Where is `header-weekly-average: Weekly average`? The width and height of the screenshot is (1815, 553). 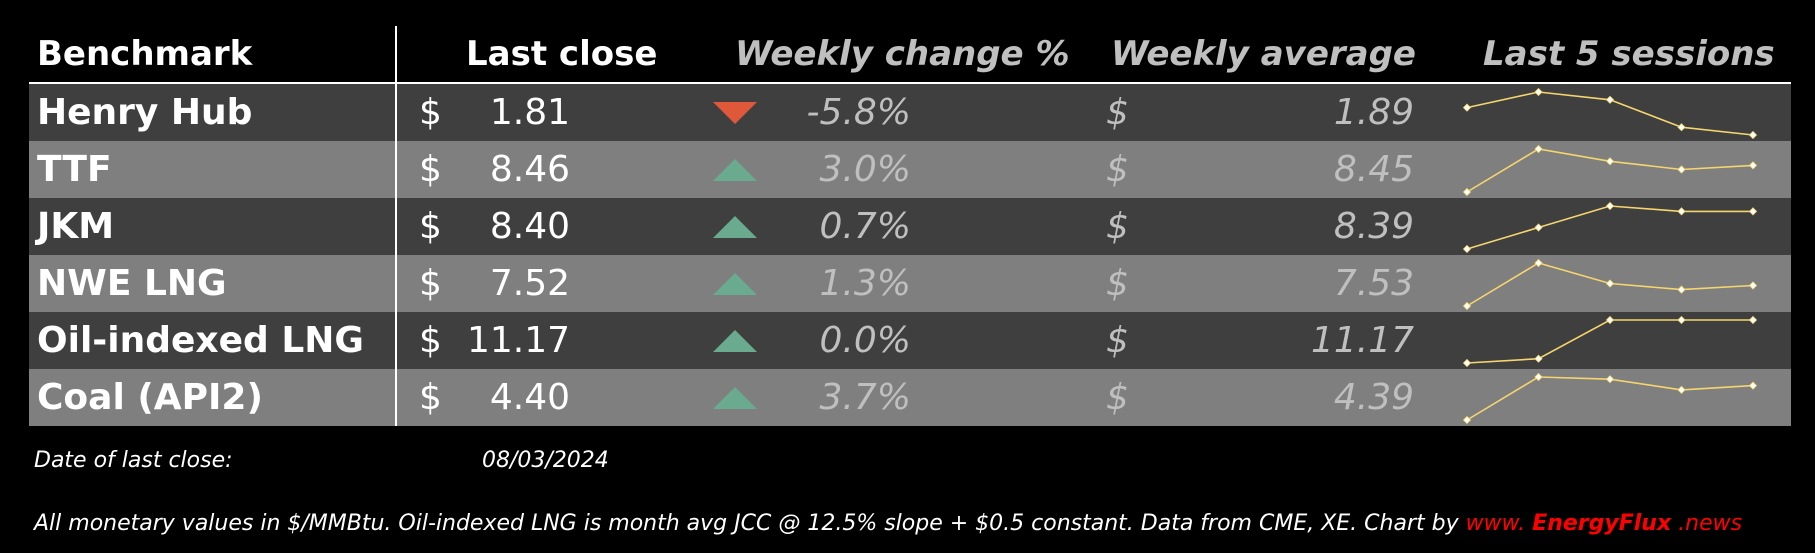
header-weekly-average: Weekly average is located at coordinates (1263, 54).